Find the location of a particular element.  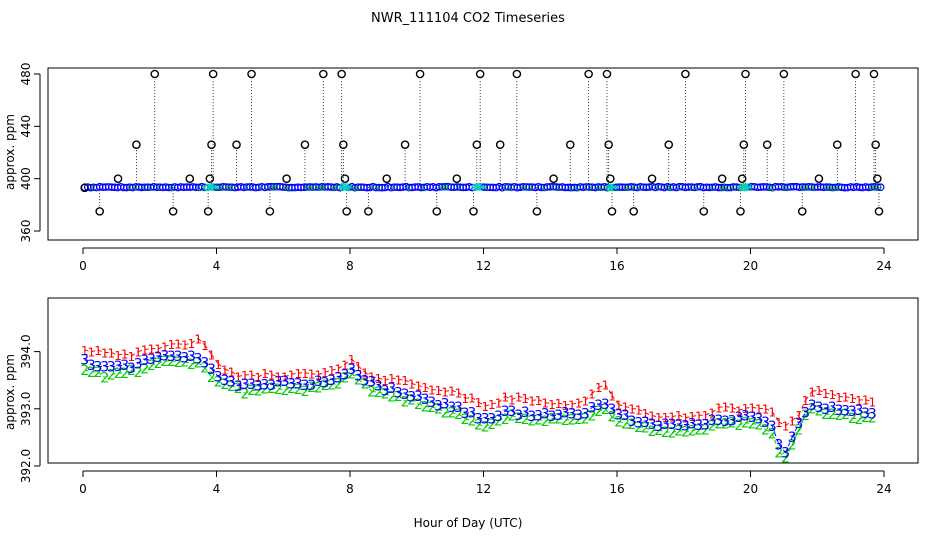

x-tick-label: 24 is located at coordinates (883, 489).